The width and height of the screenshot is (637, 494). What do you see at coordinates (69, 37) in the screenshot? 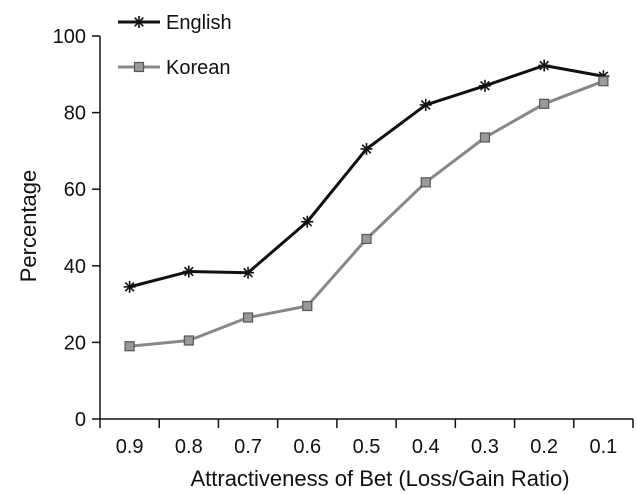
I see `y-tick-label: 100` at bounding box center [69, 37].